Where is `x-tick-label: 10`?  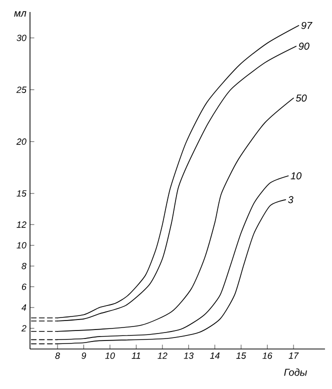
x-tick-label: 10 is located at coordinates (110, 355).